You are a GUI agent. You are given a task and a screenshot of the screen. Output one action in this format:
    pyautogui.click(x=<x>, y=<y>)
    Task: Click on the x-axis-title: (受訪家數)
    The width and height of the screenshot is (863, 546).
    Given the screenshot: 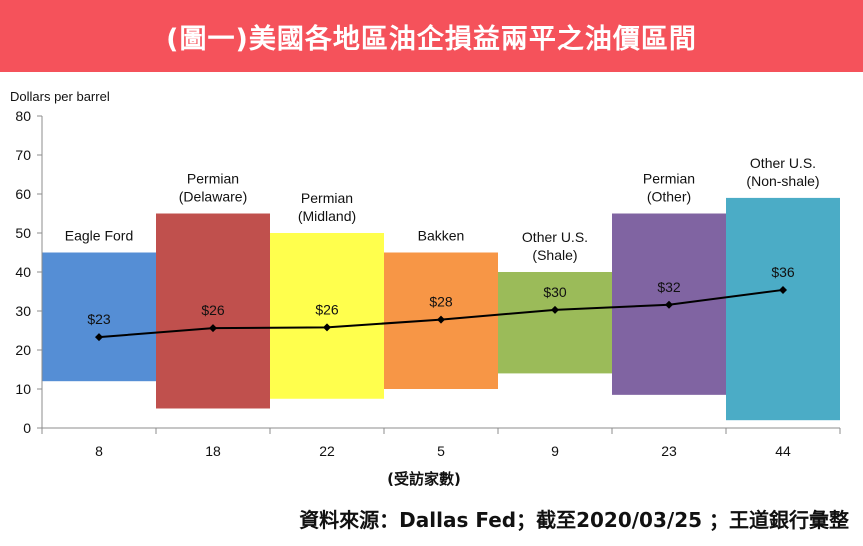 What is the action you would take?
    pyautogui.click(x=424, y=479)
    